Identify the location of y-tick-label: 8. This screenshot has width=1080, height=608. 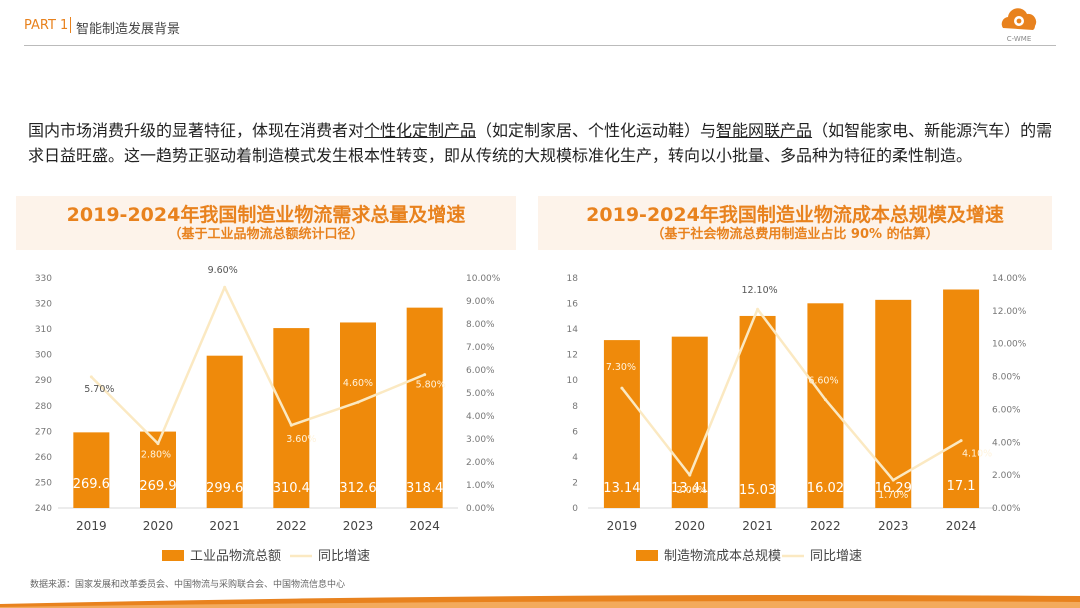
(575, 407).